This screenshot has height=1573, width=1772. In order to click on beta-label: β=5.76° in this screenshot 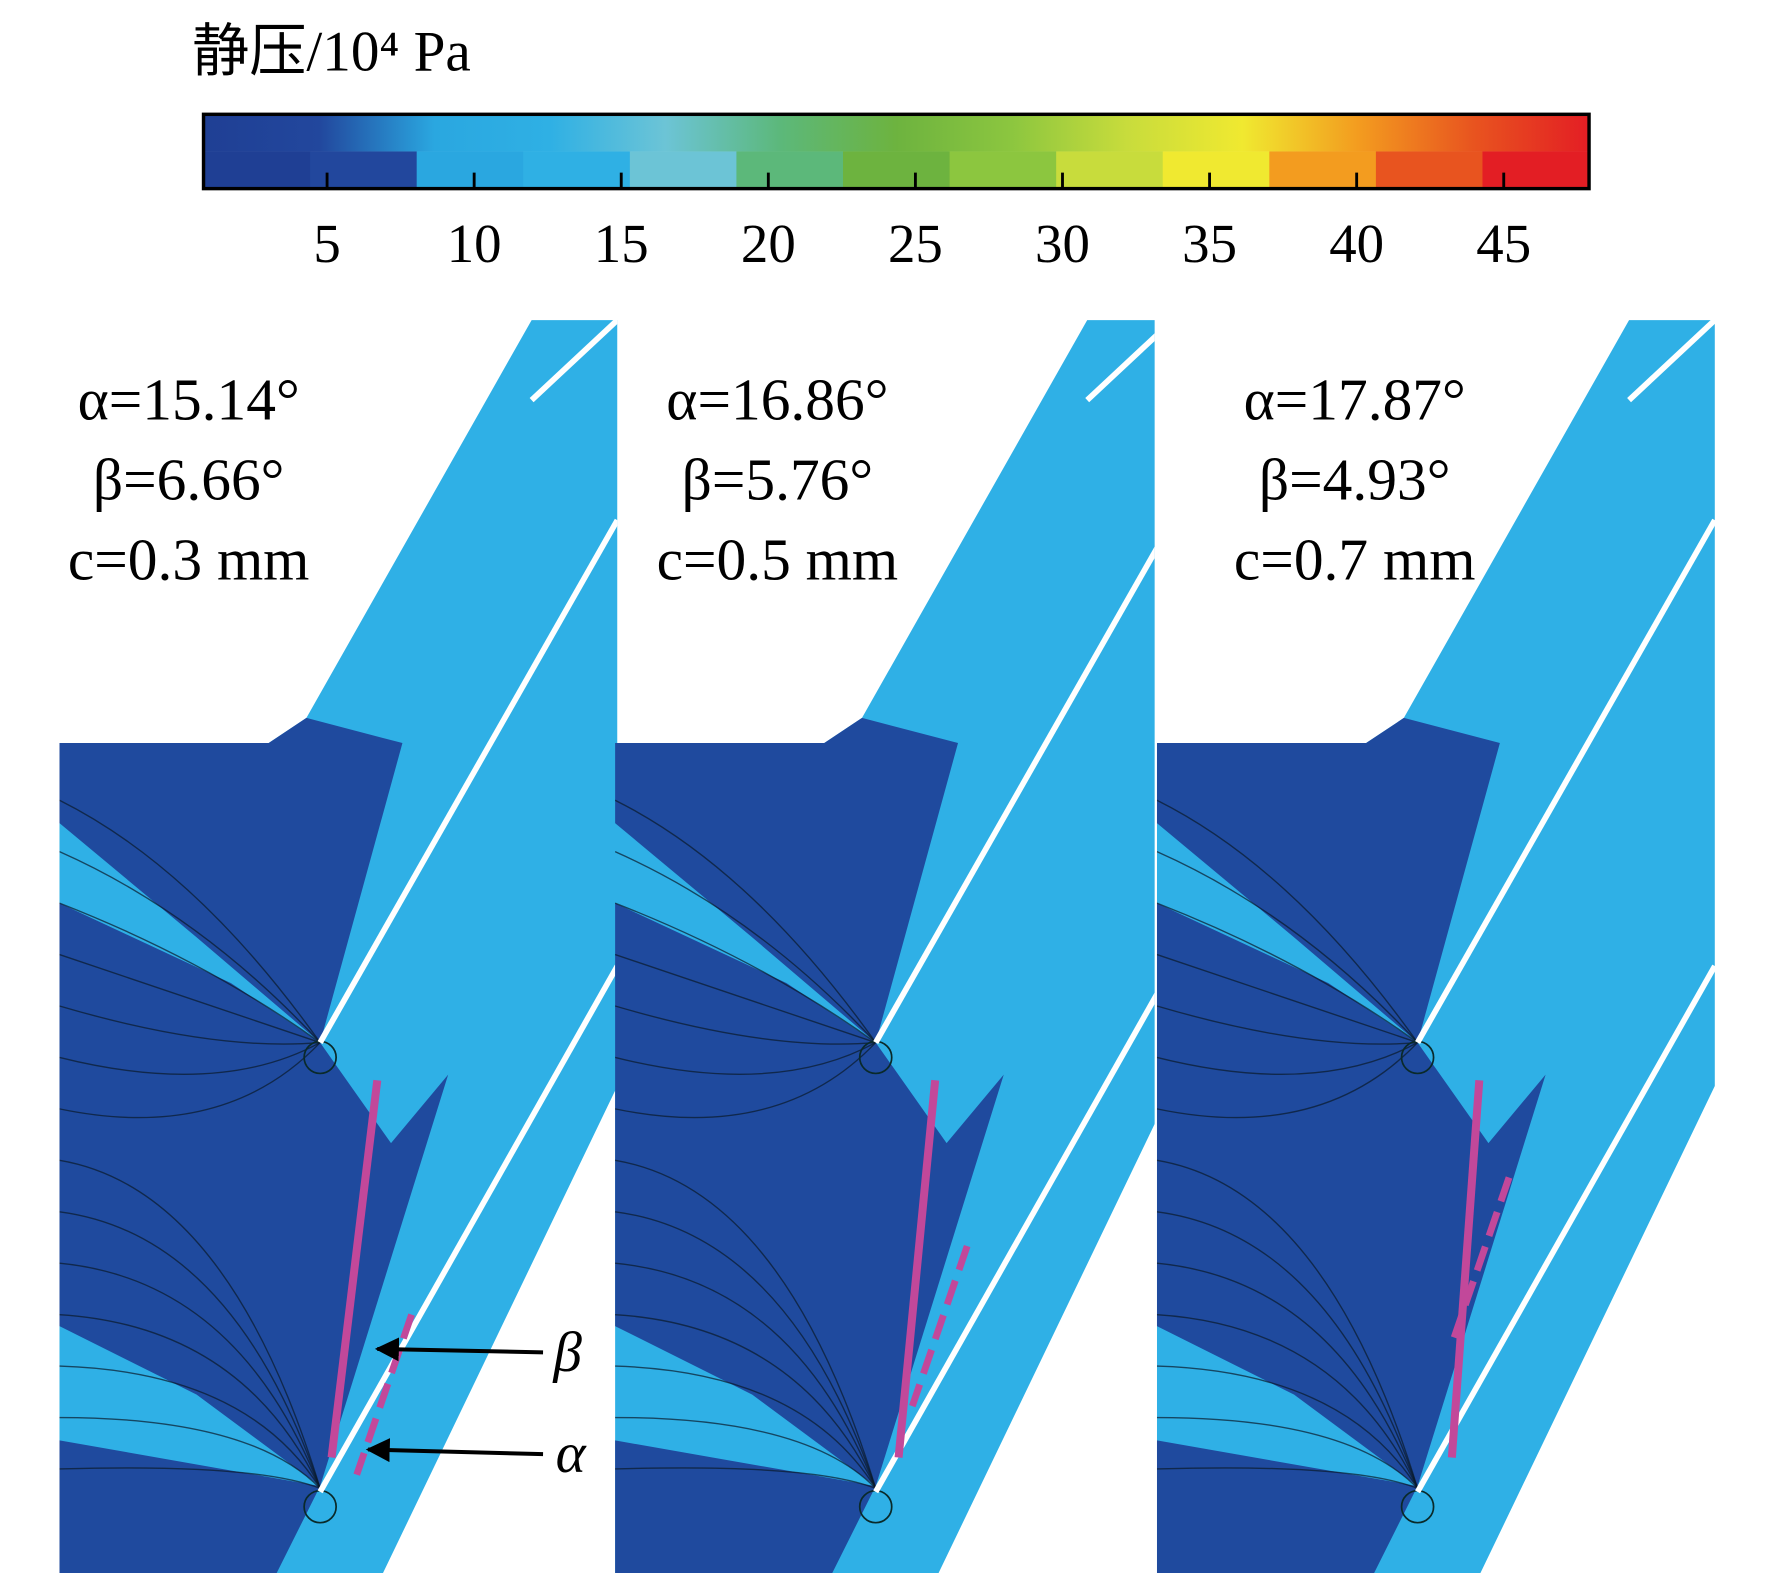, I will do `click(778, 479)`.